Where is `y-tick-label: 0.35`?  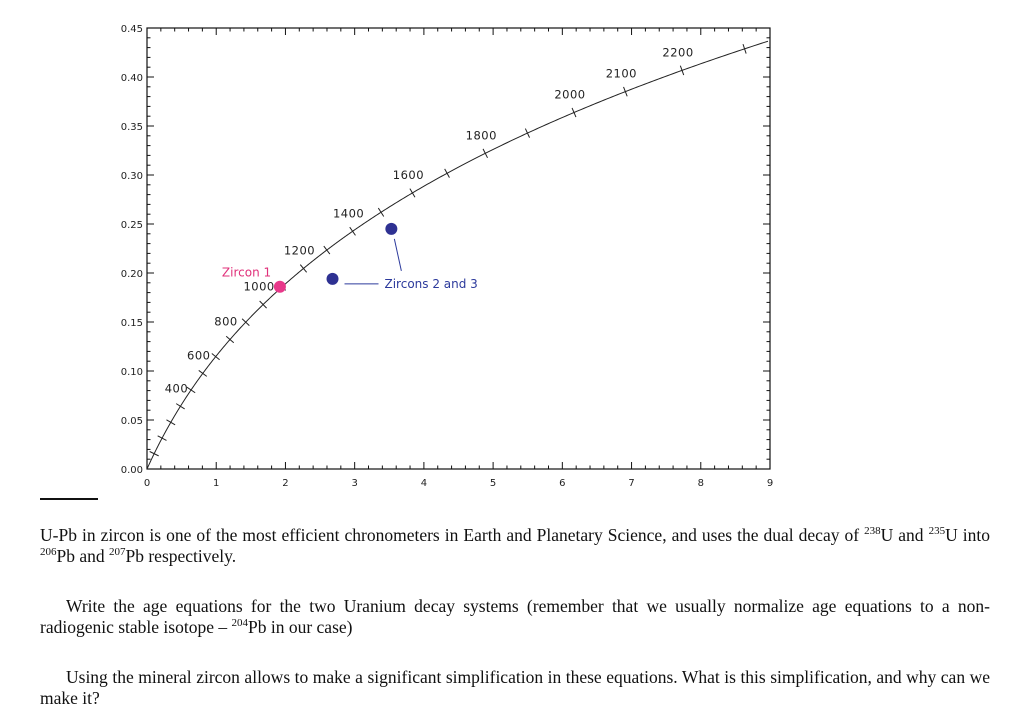
y-tick-label: 0.35 is located at coordinates (132, 127).